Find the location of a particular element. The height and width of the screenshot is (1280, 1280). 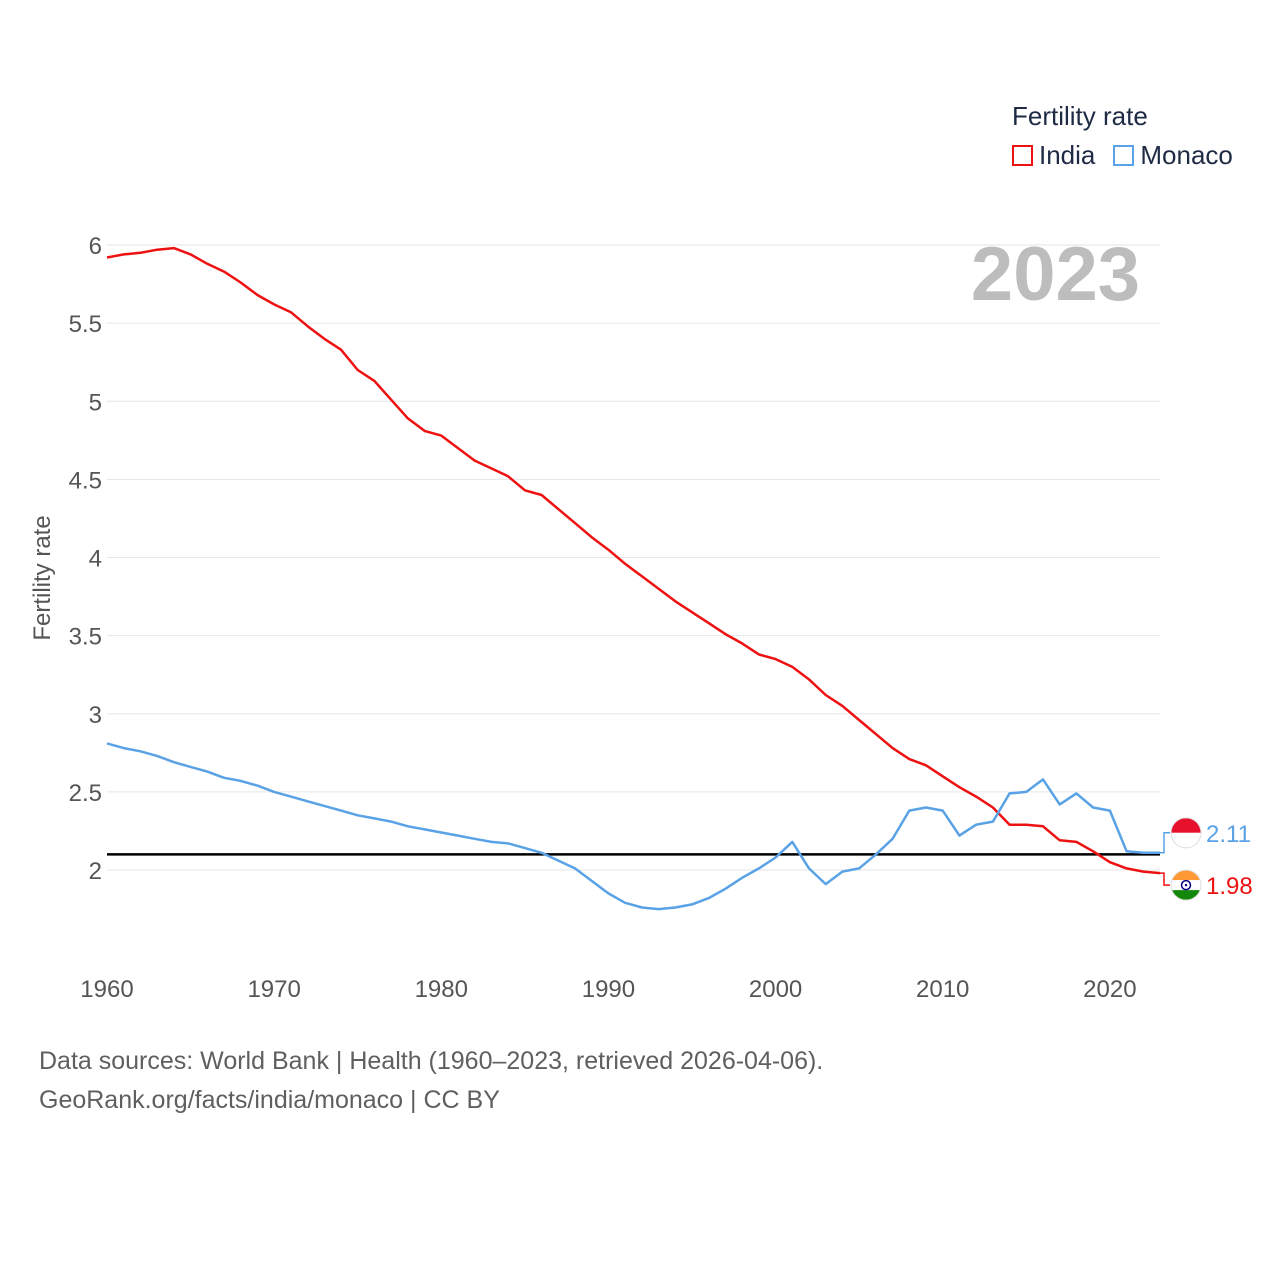

x-tick-label: 1960 is located at coordinates (106, 989).